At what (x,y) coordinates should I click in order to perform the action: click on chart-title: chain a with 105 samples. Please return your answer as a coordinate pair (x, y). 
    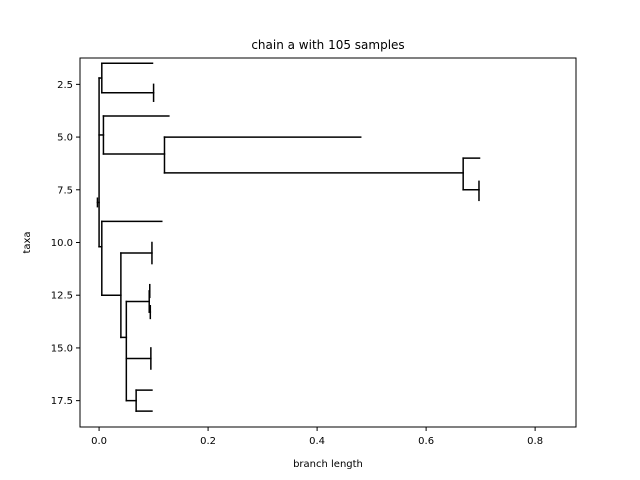
    Looking at the image, I should click on (327, 45).